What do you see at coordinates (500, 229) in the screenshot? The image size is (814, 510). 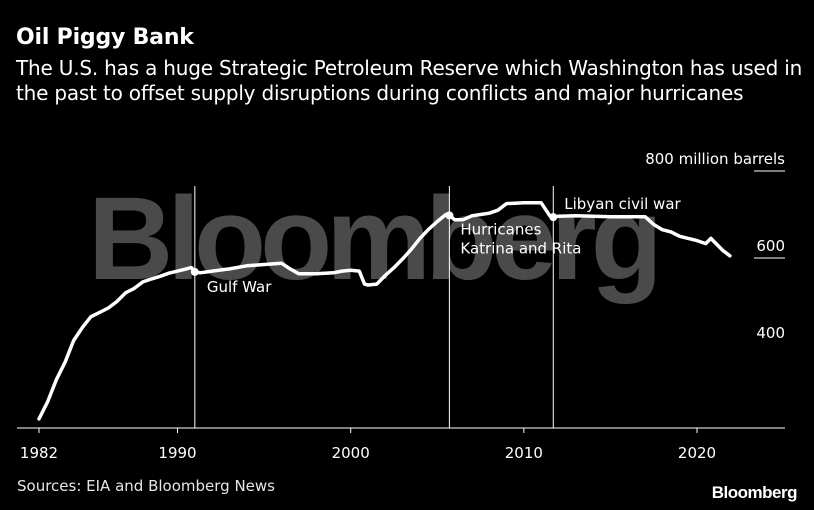 I see `event-label: Hurricanes` at bounding box center [500, 229].